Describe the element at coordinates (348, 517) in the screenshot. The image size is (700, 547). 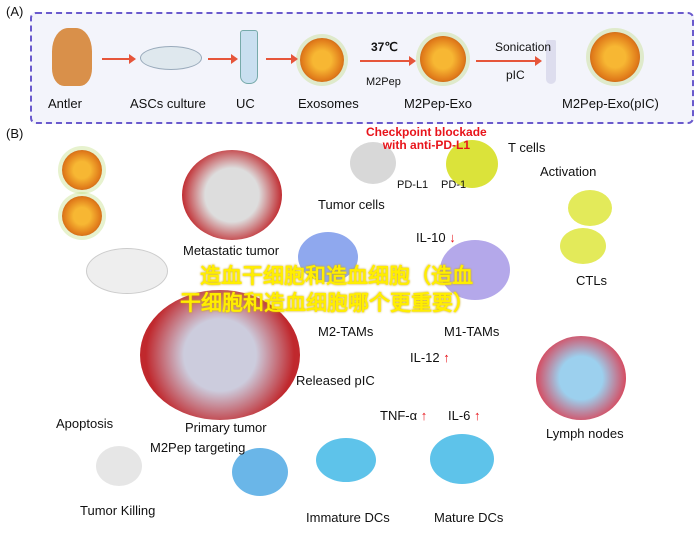
I see `immature-dcs-label: Immature DCs` at that location.